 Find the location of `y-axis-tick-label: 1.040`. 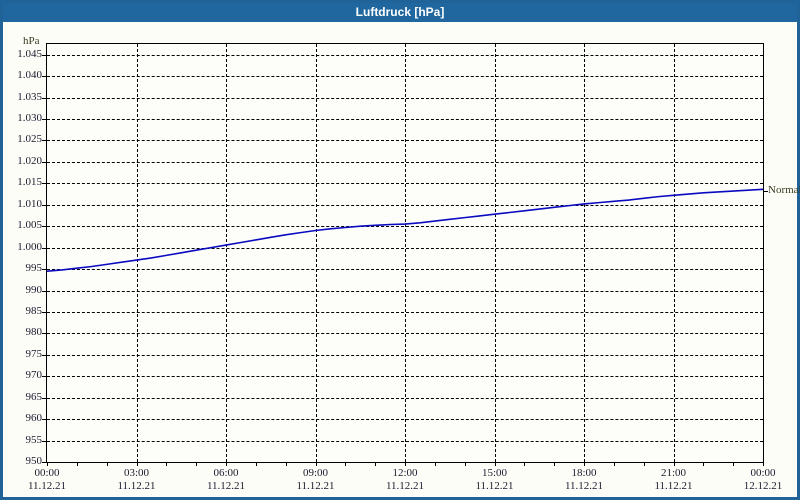

y-axis-tick-label: 1.040 is located at coordinates (29, 75).